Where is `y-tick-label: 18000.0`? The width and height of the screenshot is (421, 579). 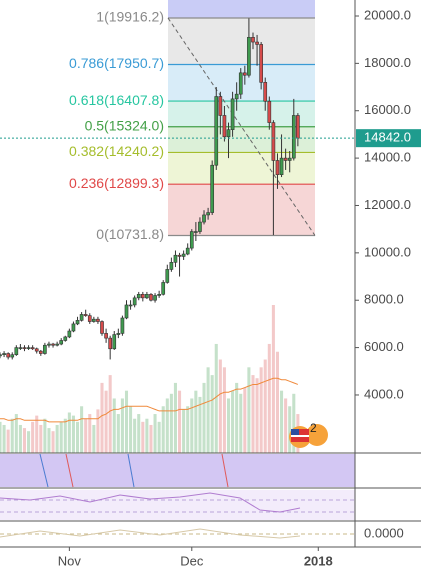
y-tick-label: 18000.0 is located at coordinates (387, 62).